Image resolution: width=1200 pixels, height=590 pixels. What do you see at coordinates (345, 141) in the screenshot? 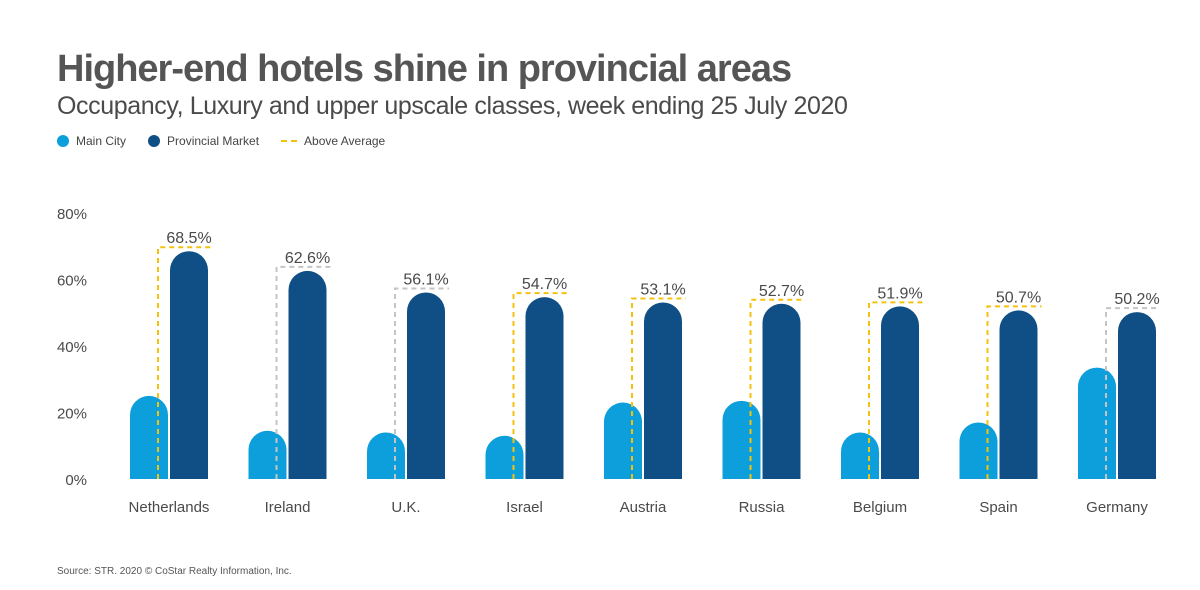
I see `legend-label-above-average: Above Average` at bounding box center [345, 141].